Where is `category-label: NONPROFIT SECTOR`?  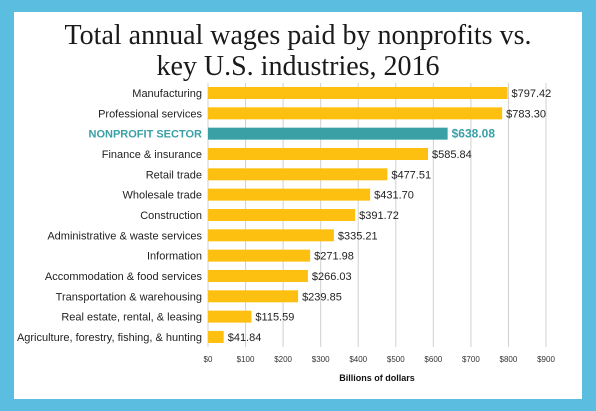
category-label: NONPROFIT SECTOR is located at coordinates (146, 135).